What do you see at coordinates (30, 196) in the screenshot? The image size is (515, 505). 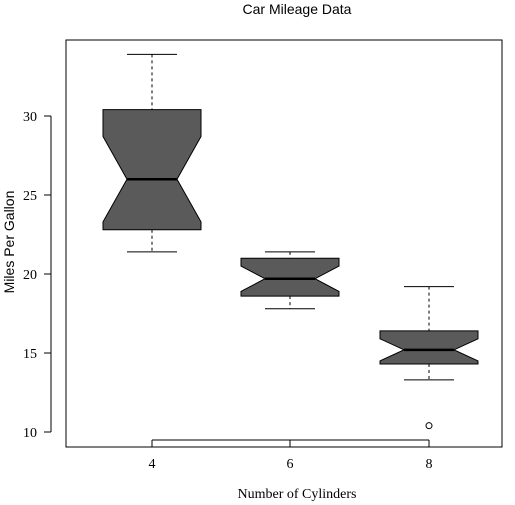 I see `y-tick-label-25: 25` at bounding box center [30, 196].